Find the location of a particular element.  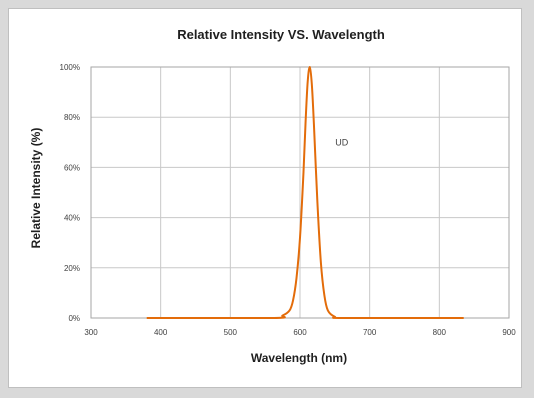

y-tick-label: 60% is located at coordinates (72, 167).